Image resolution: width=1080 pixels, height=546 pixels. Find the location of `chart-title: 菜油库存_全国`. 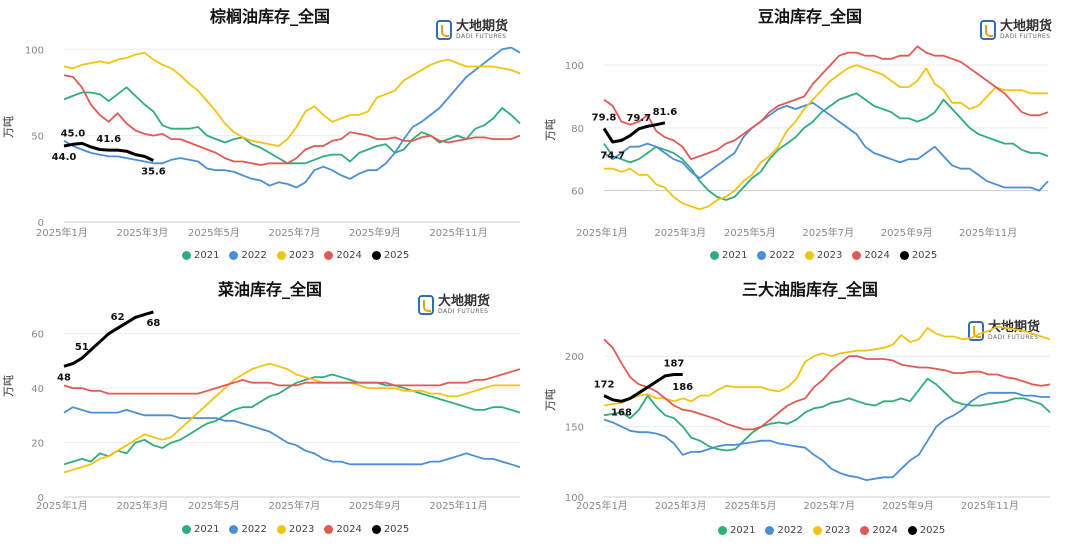

chart-title: 菜油库存_全国 is located at coordinates (269, 289).